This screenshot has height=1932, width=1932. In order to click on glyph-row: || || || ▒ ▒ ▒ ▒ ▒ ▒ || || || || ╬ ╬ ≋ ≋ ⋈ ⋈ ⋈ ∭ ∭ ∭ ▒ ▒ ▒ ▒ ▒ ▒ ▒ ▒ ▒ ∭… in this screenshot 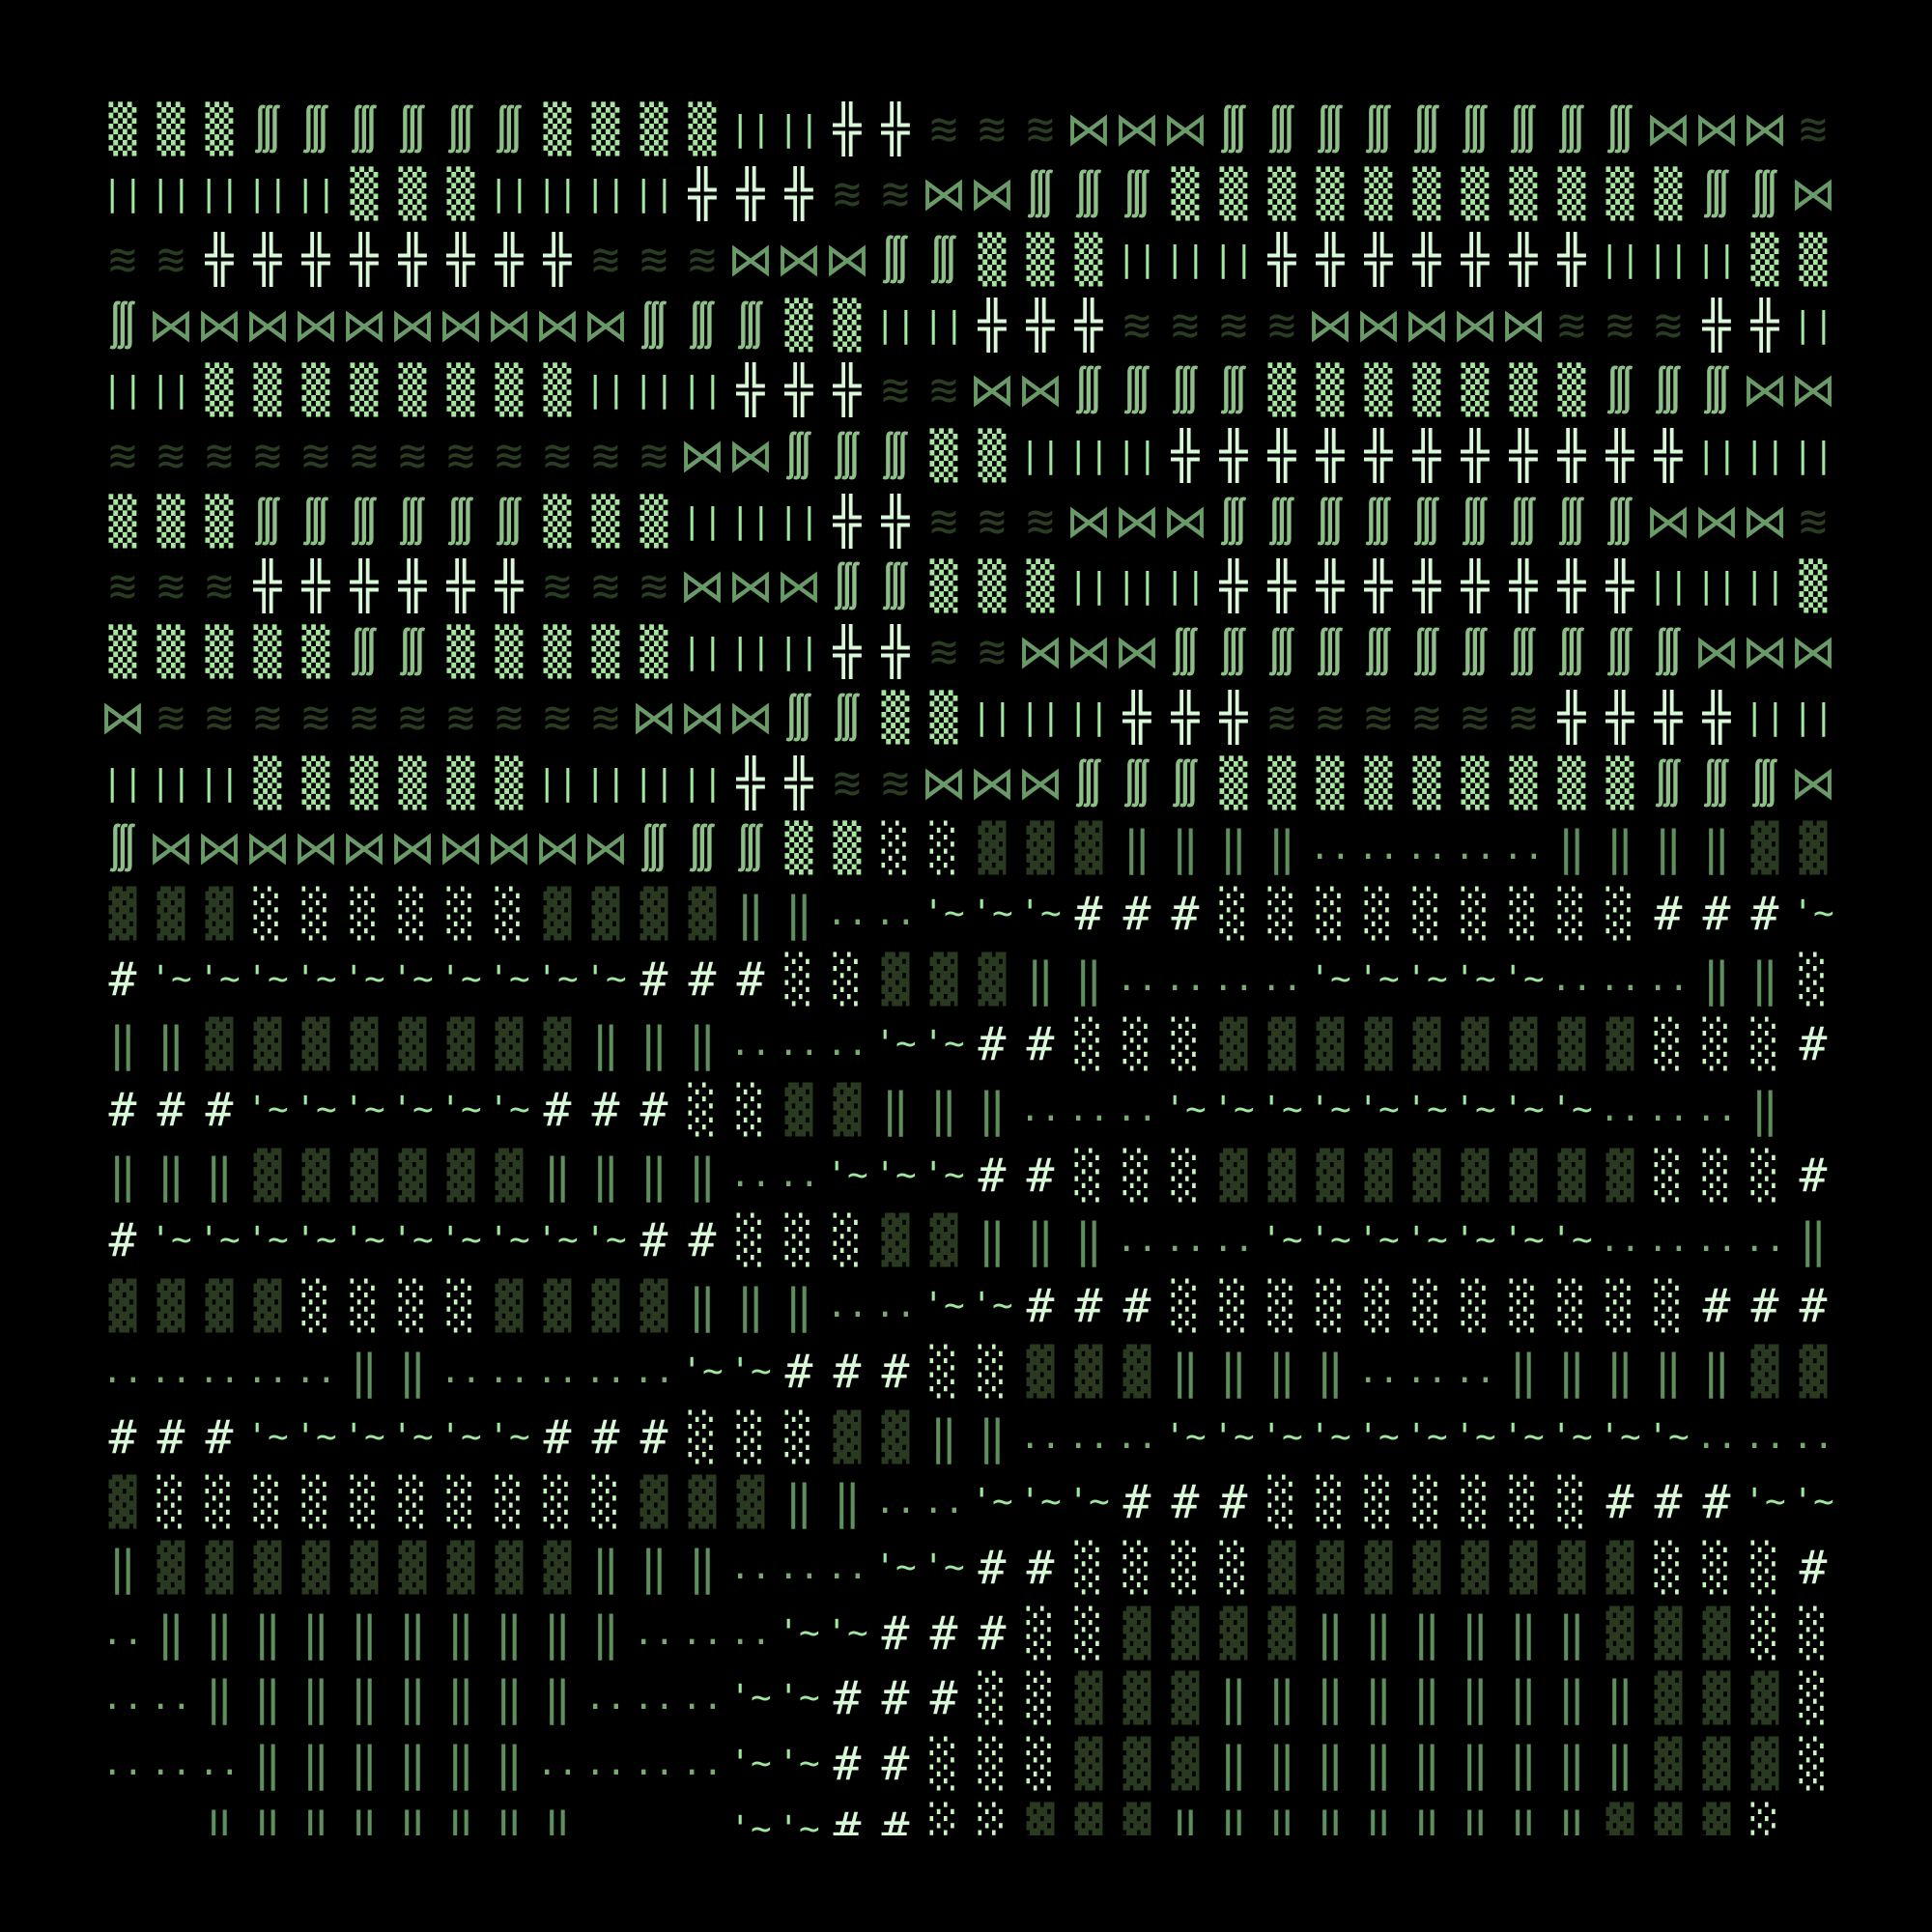, I will do `click(967, 783)`.